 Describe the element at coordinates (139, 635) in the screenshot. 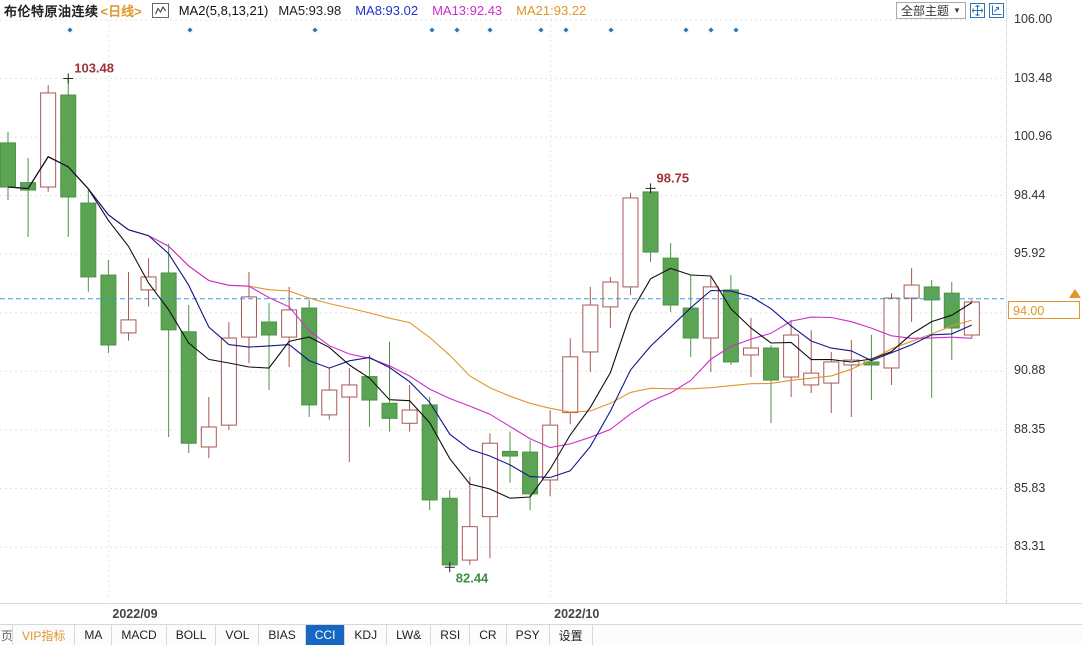

I see `indicator-tab-macd: MACD` at that location.